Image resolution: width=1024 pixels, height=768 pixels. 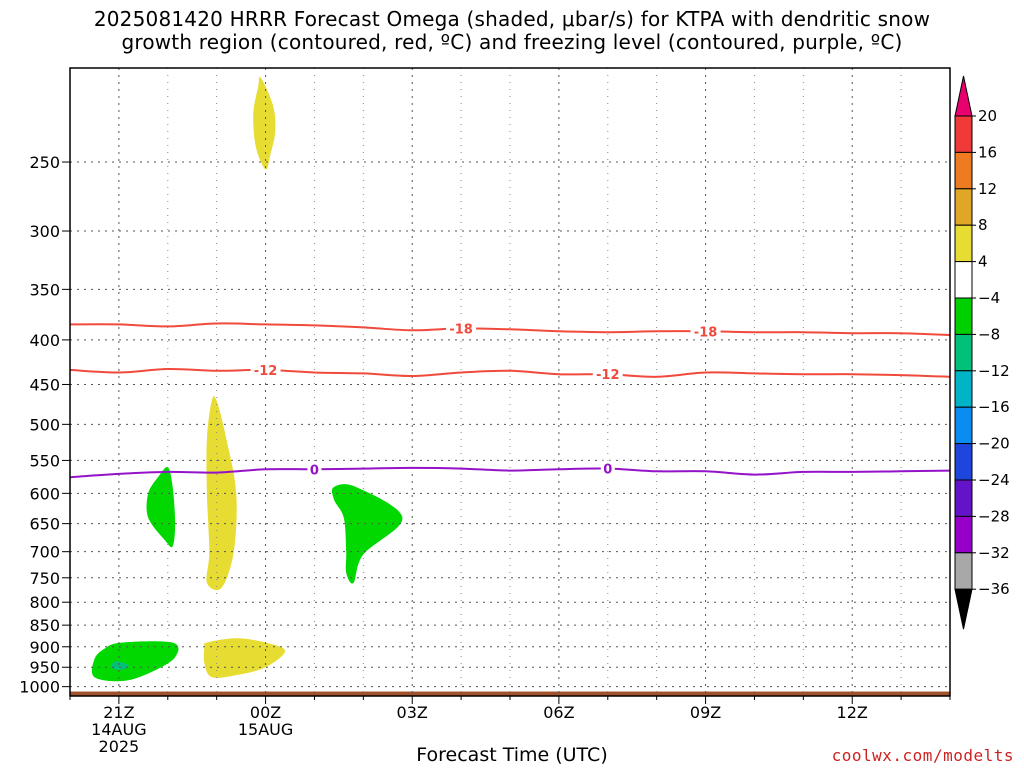 I want to click on y-tick-label-650: 650, so click(x=44, y=524).